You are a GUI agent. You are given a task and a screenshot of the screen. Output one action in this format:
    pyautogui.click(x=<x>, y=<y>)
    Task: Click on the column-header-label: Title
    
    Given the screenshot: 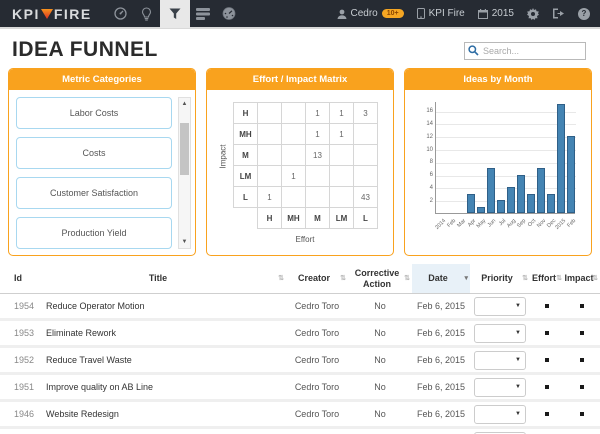 What is the action you would take?
    pyautogui.click(x=158, y=278)
    